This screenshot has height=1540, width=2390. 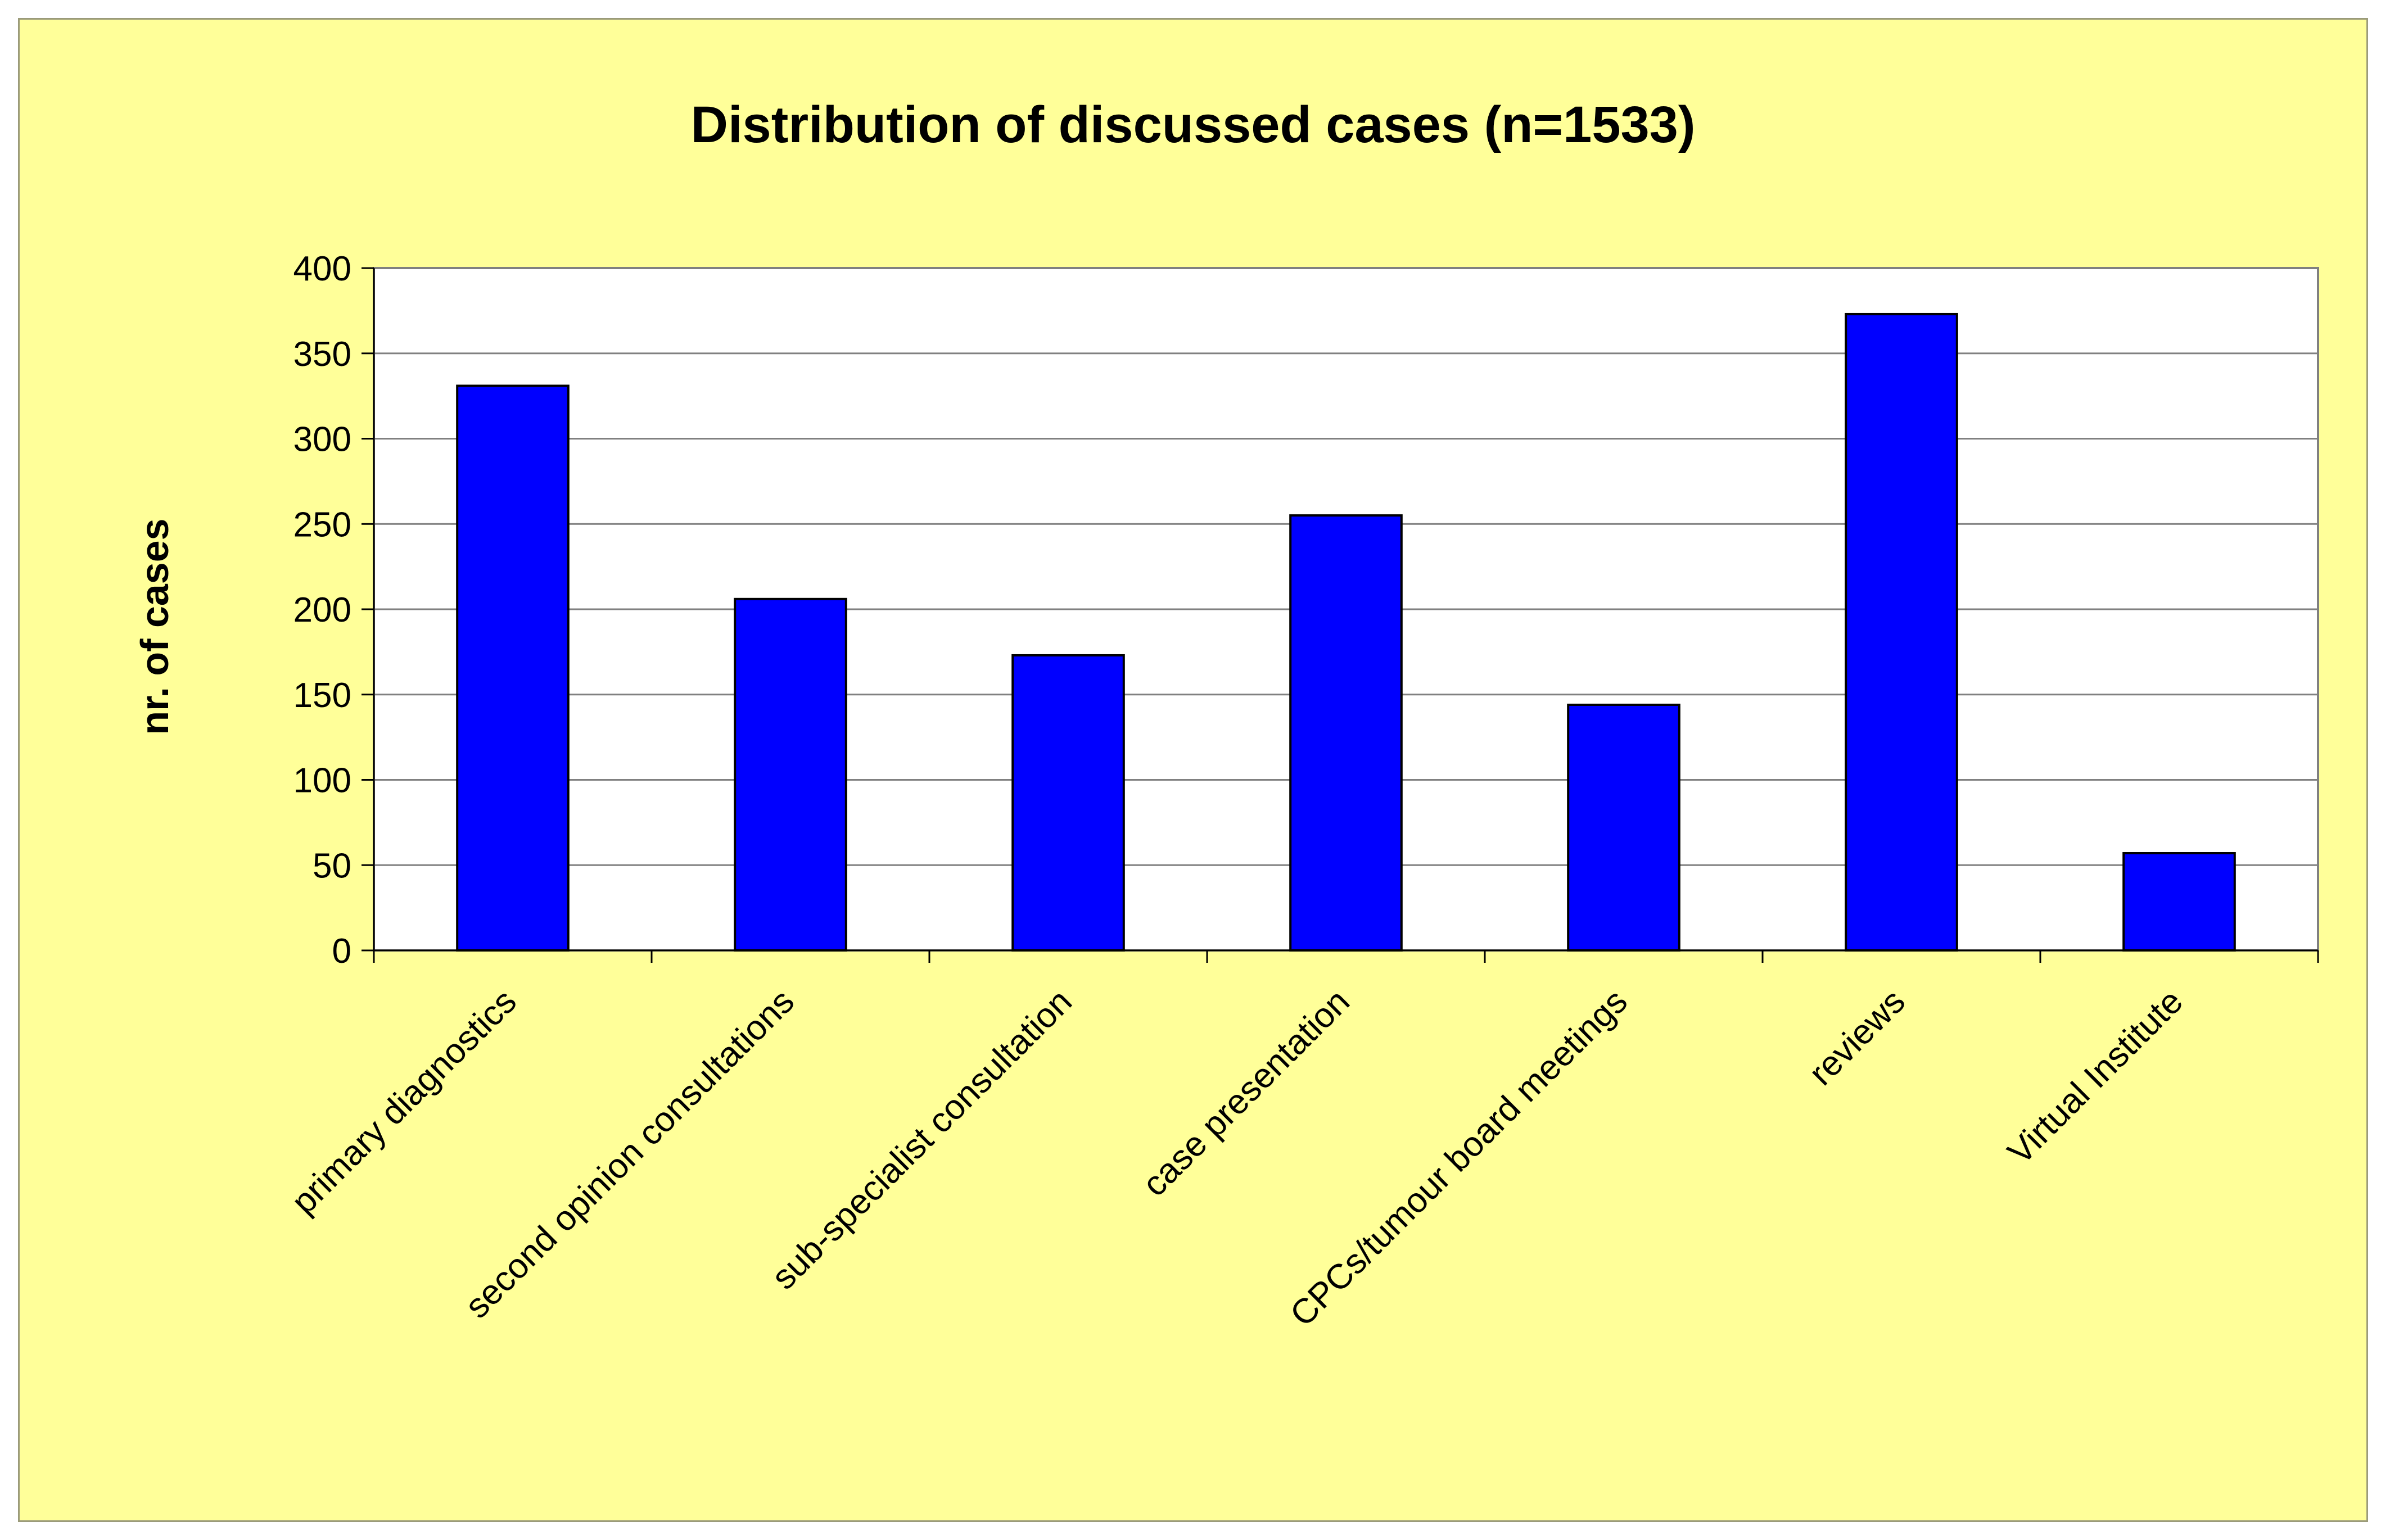 I want to click on y-tick-labels: 0 50 100 150 200 250 300 350 400, so click(x=322, y=610).